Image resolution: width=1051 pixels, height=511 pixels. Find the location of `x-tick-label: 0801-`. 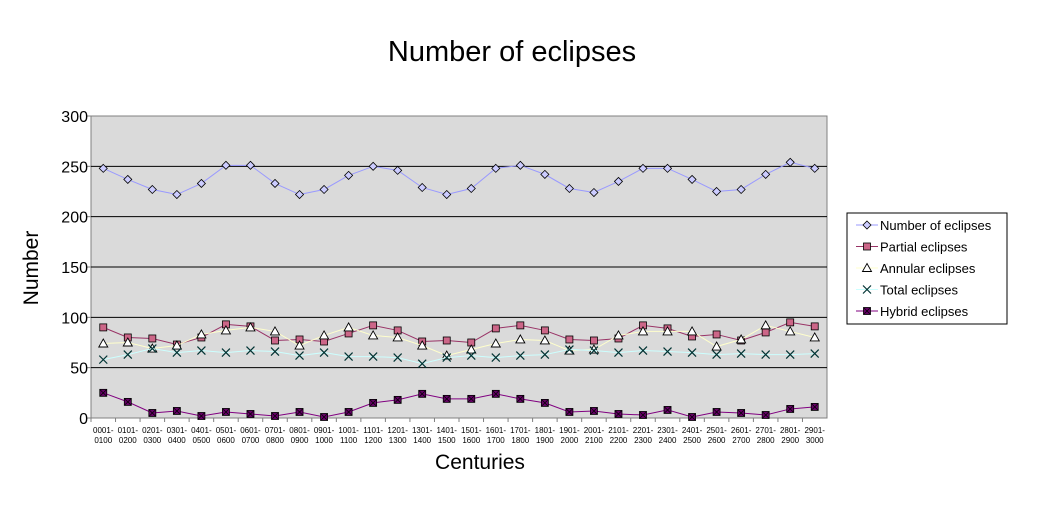

x-tick-label: 0801- is located at coordinates (299, 430).